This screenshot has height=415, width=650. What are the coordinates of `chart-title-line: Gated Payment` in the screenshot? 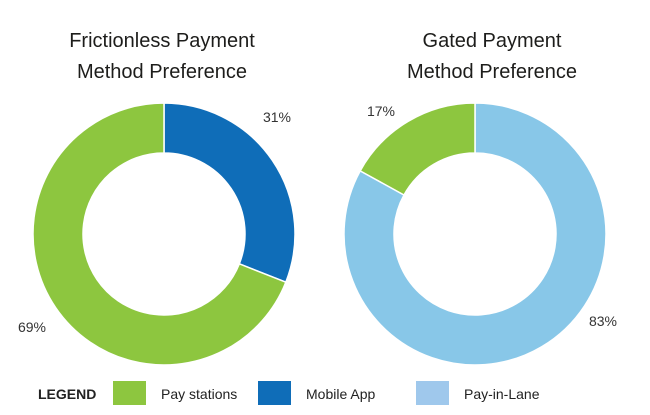 It's located at (492, 41).